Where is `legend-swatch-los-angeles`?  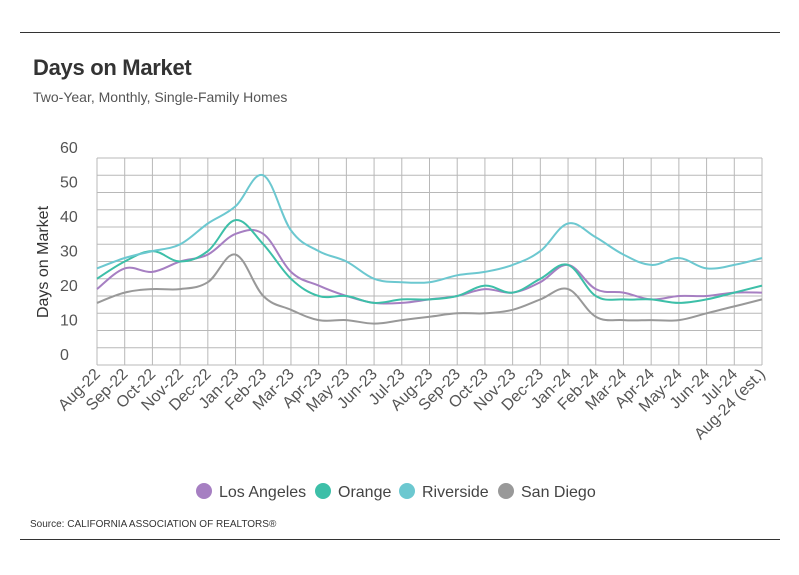
legend-swatch-los-angeles is located at coordinates (204, 491).